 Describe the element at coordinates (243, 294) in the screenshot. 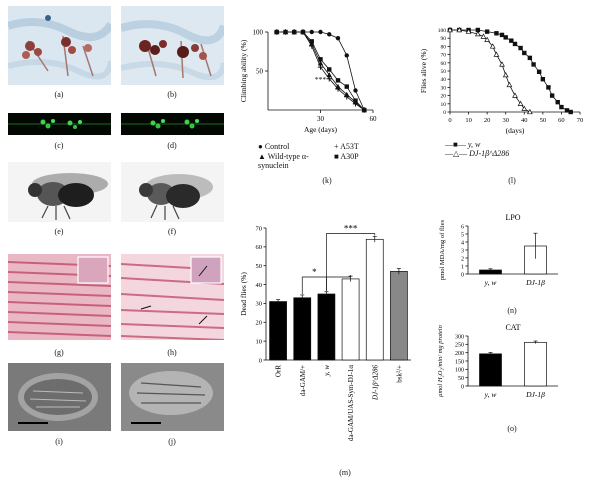

I see `m-y-axis-label: Dead flies (%)` at that location.